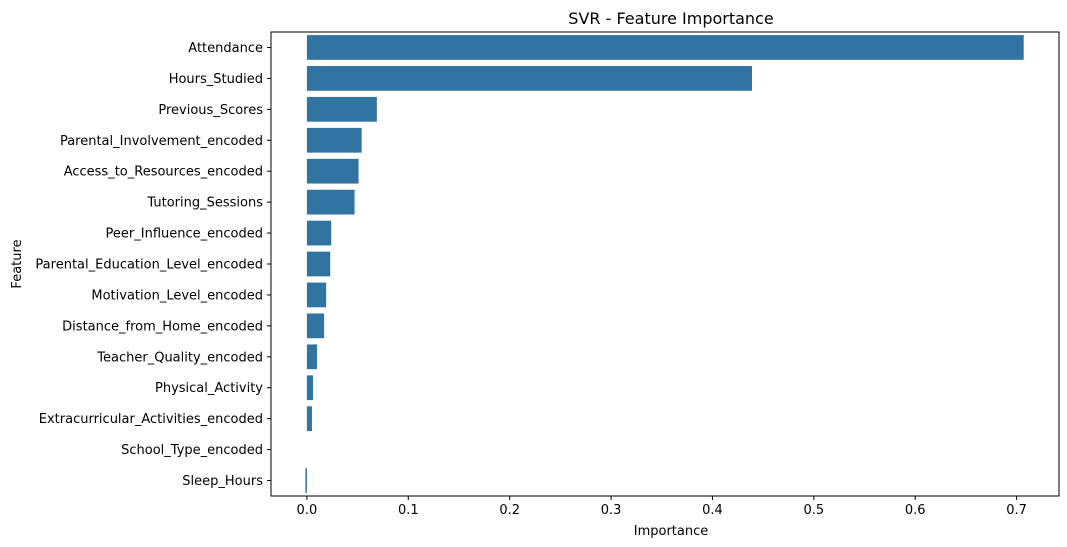 Image resolution: width=1067 pixels, height=547 pixels. Describe the element at coordinates (341, 109) in the screenshot. I see `bar-previous-scores` at that location.